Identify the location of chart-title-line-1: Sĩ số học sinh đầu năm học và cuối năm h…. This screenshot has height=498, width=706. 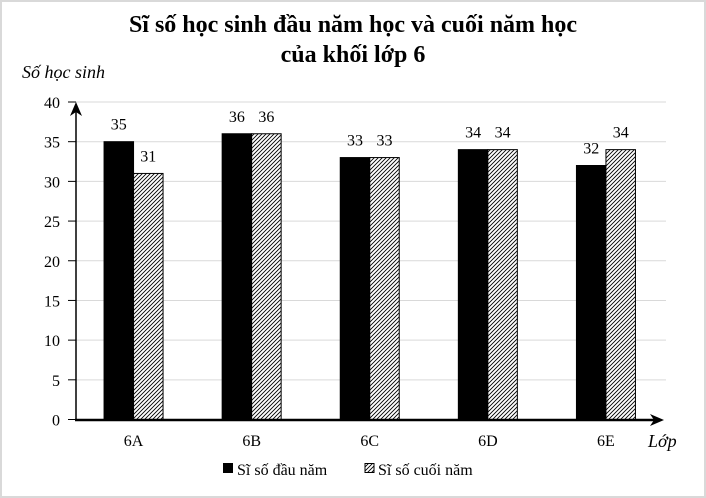
(353, 25).